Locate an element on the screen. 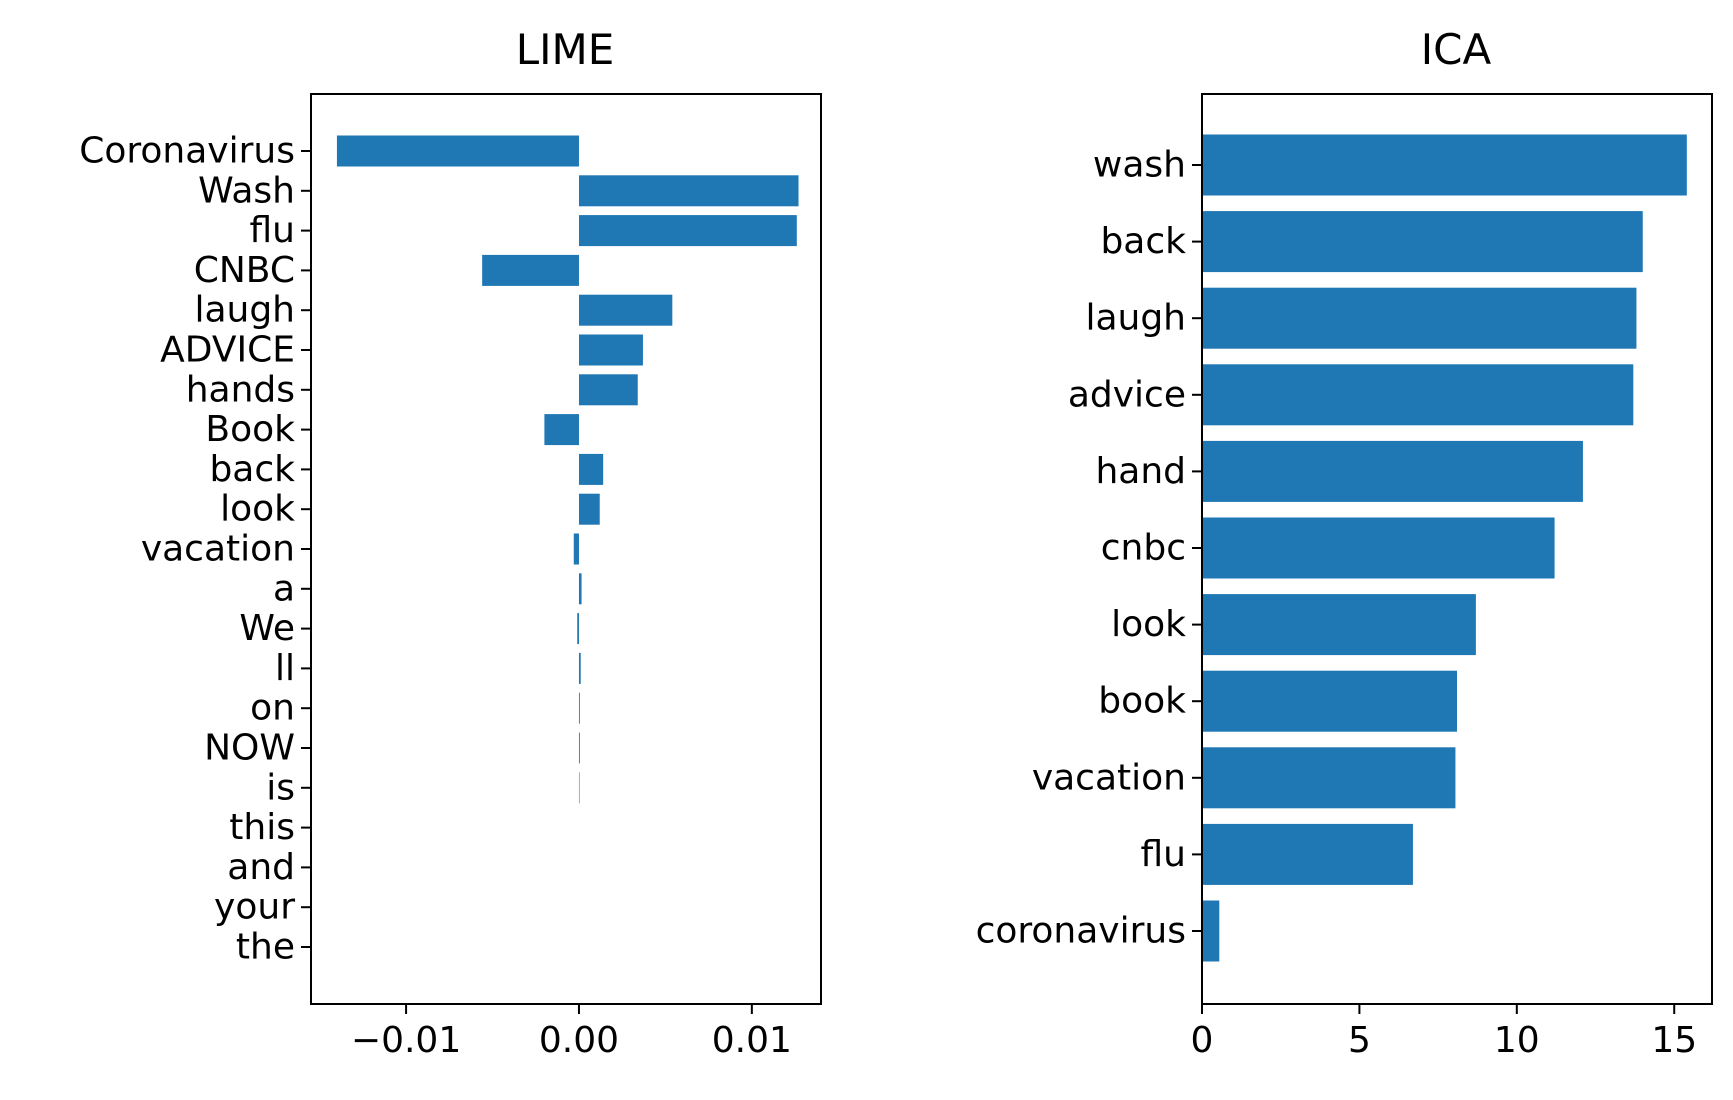 The width and height of the screenshot is (1733, 1100). ica-chart-title: ICA is located at coordinates (1456, 49).